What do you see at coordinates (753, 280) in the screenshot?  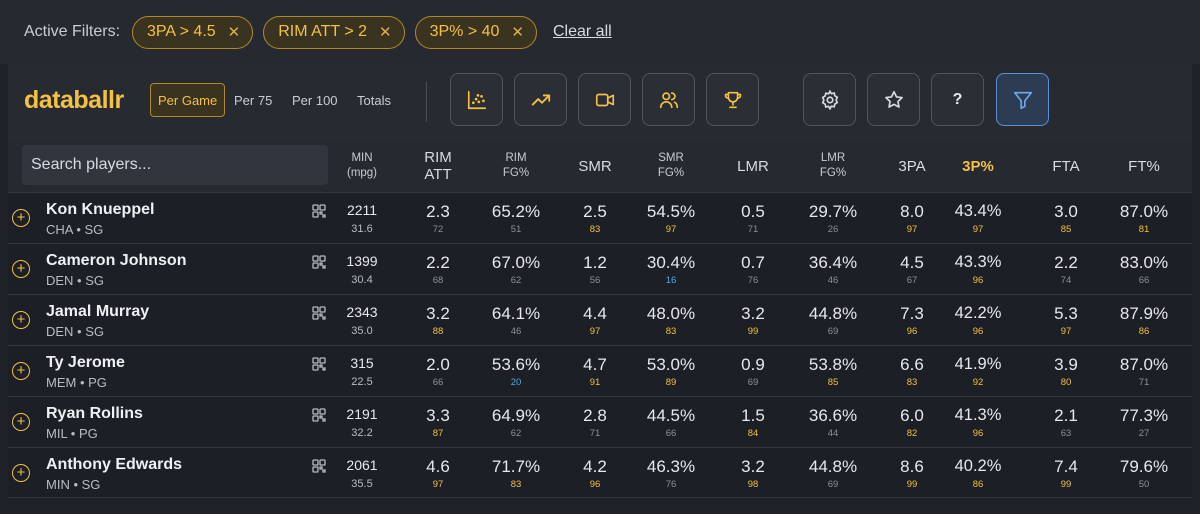 I see `stat-percentile: 76` at bounding box center [753, 280].